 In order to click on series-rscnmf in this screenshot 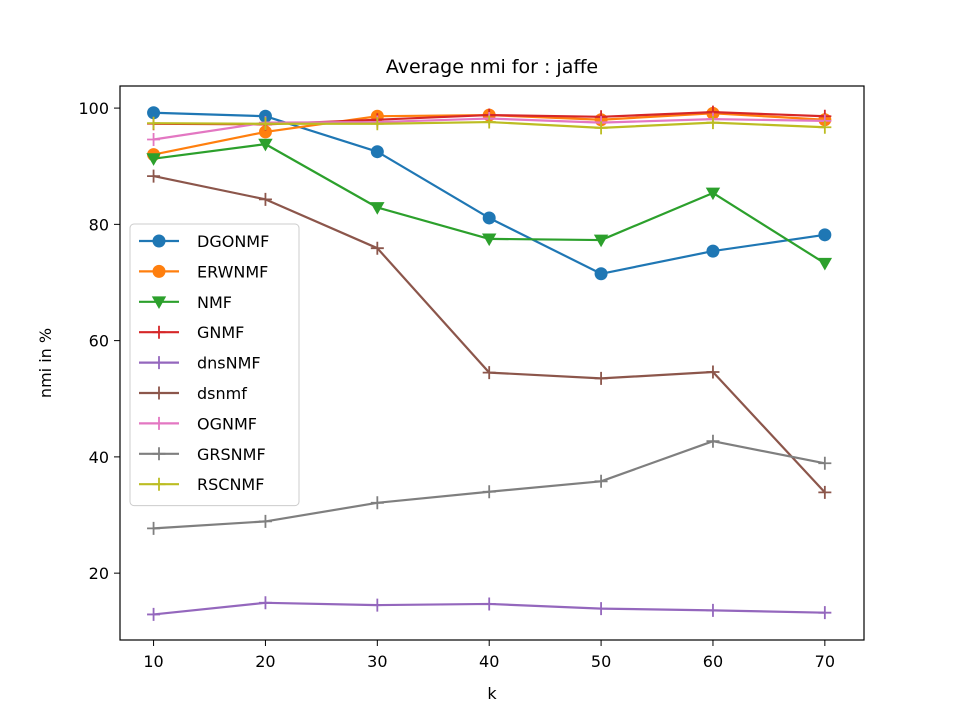, I will do `click(489, 125)`.